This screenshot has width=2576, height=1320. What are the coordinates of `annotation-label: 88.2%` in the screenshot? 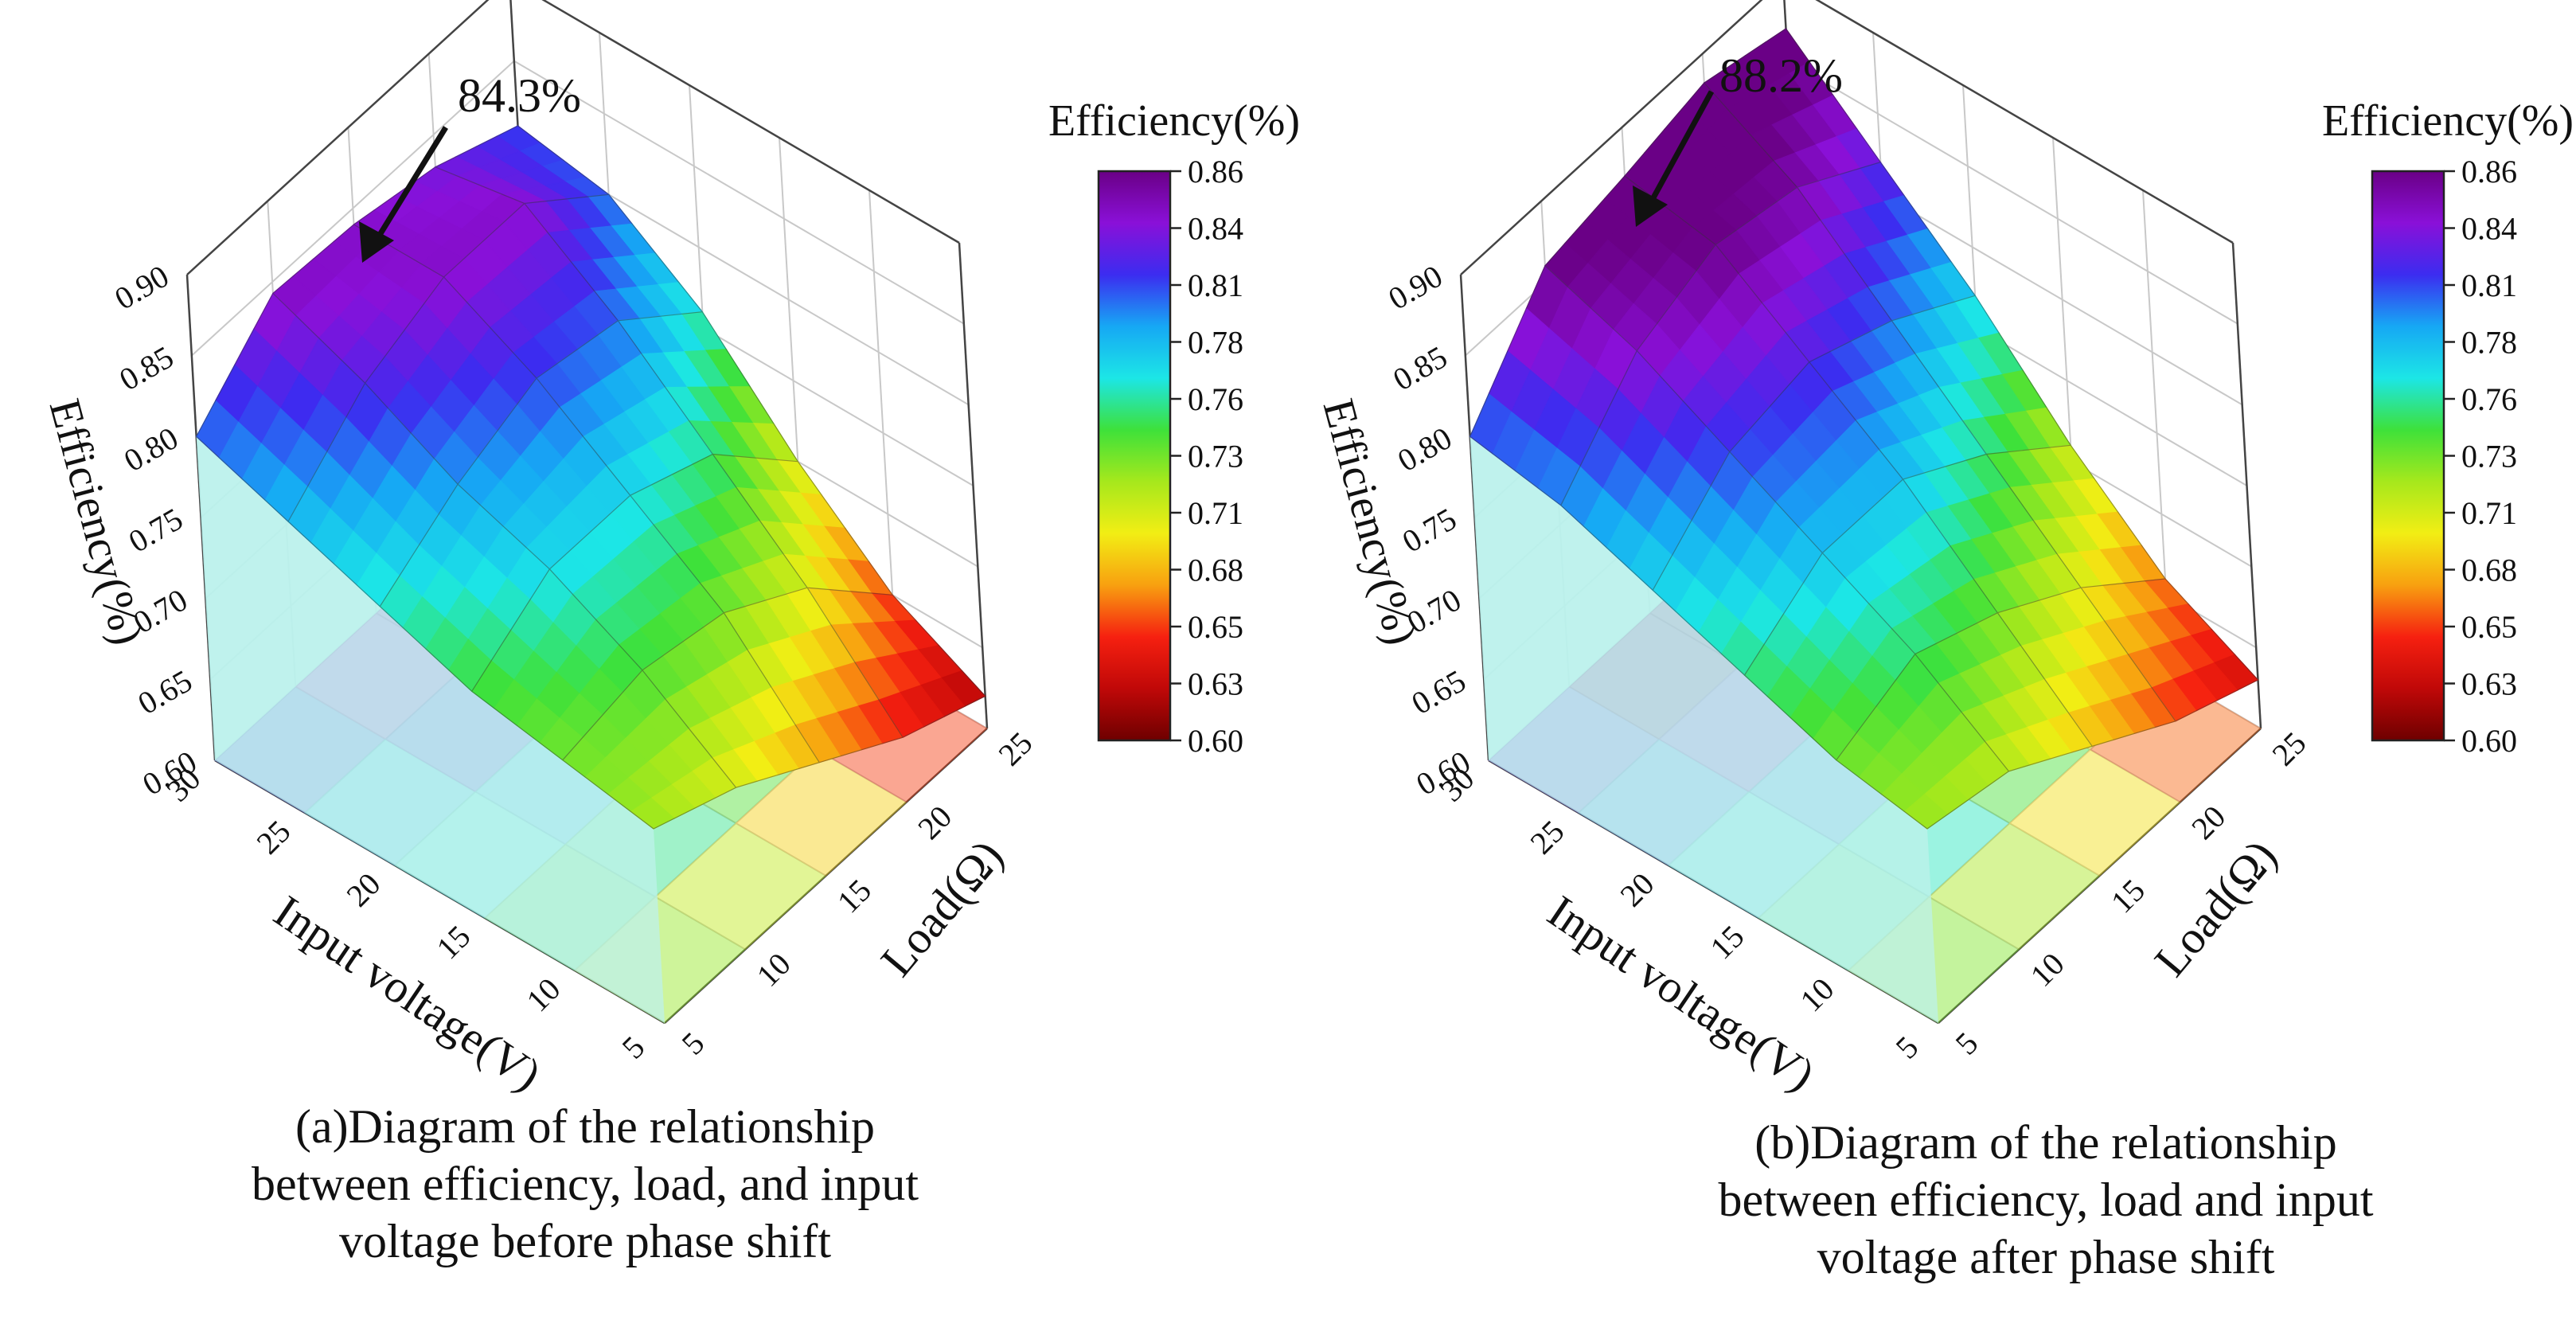 It's located at (1781, 75).